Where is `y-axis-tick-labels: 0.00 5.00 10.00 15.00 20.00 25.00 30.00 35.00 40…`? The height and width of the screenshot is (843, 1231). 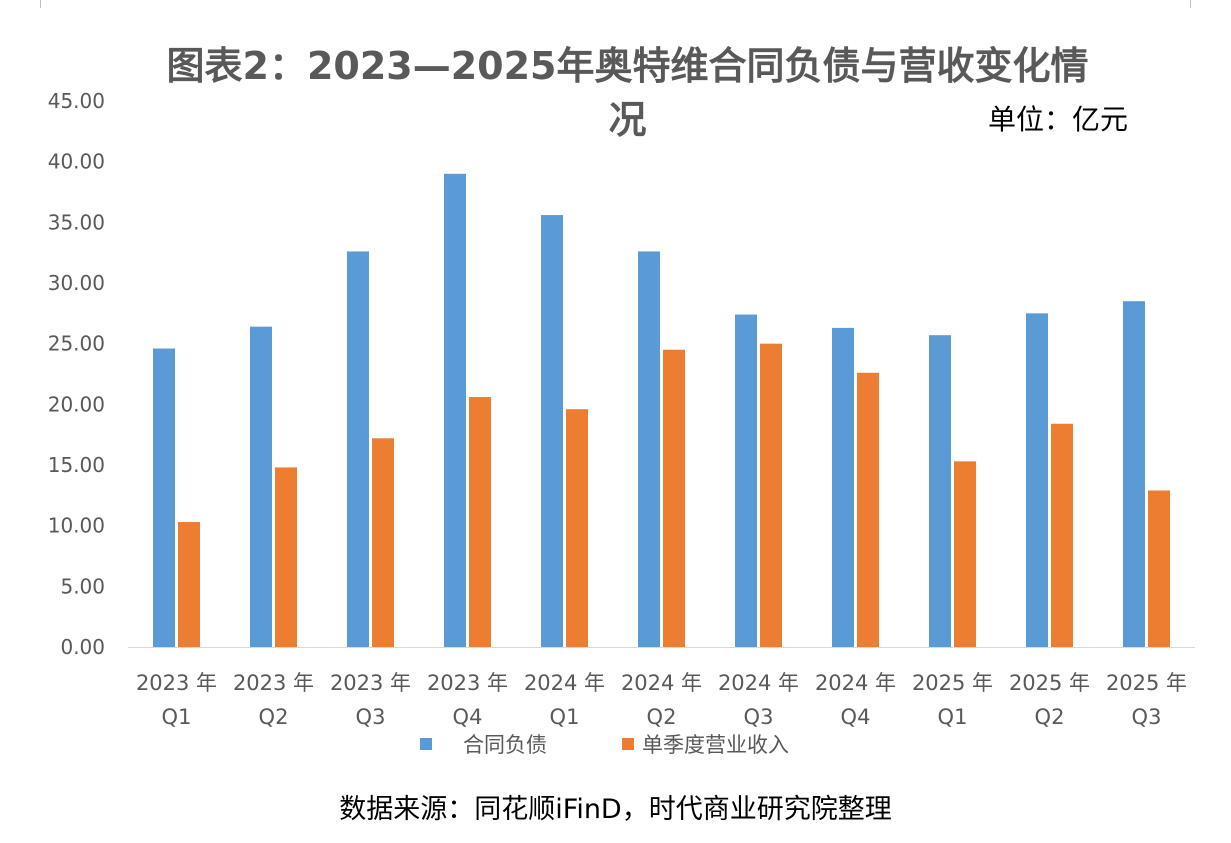
y-axis-tick-labels: 0.00 5.00 10.00 15.00 20.00 25.00 30.00 35.00 40… is located at coordinates (76, 374).